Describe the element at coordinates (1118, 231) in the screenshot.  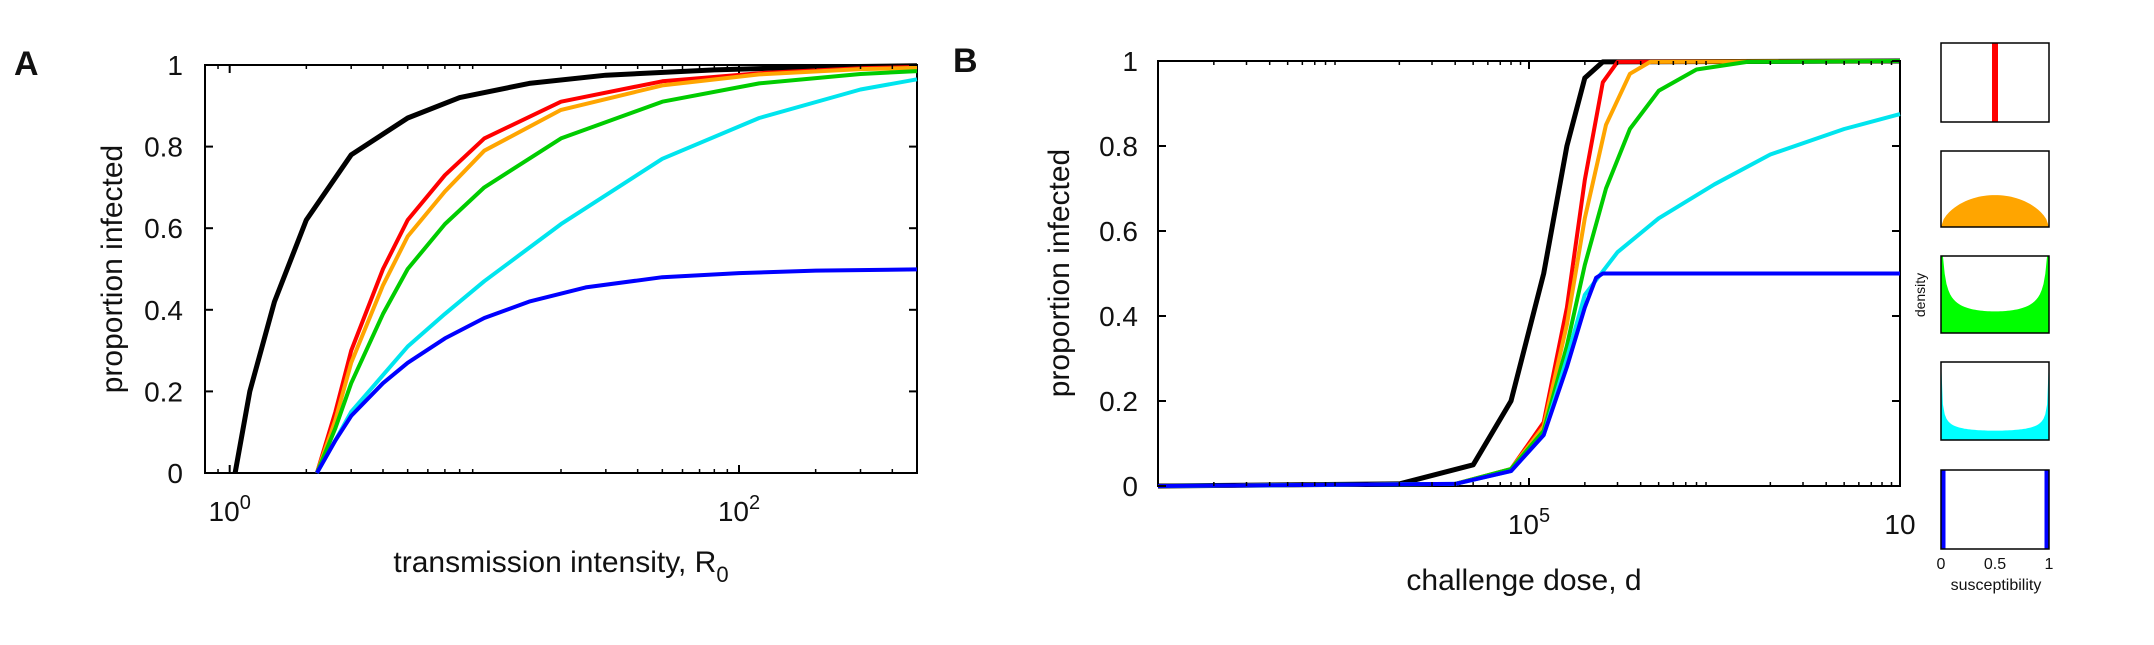
I see `y-tick-label-b-3: 0.6` at that location.